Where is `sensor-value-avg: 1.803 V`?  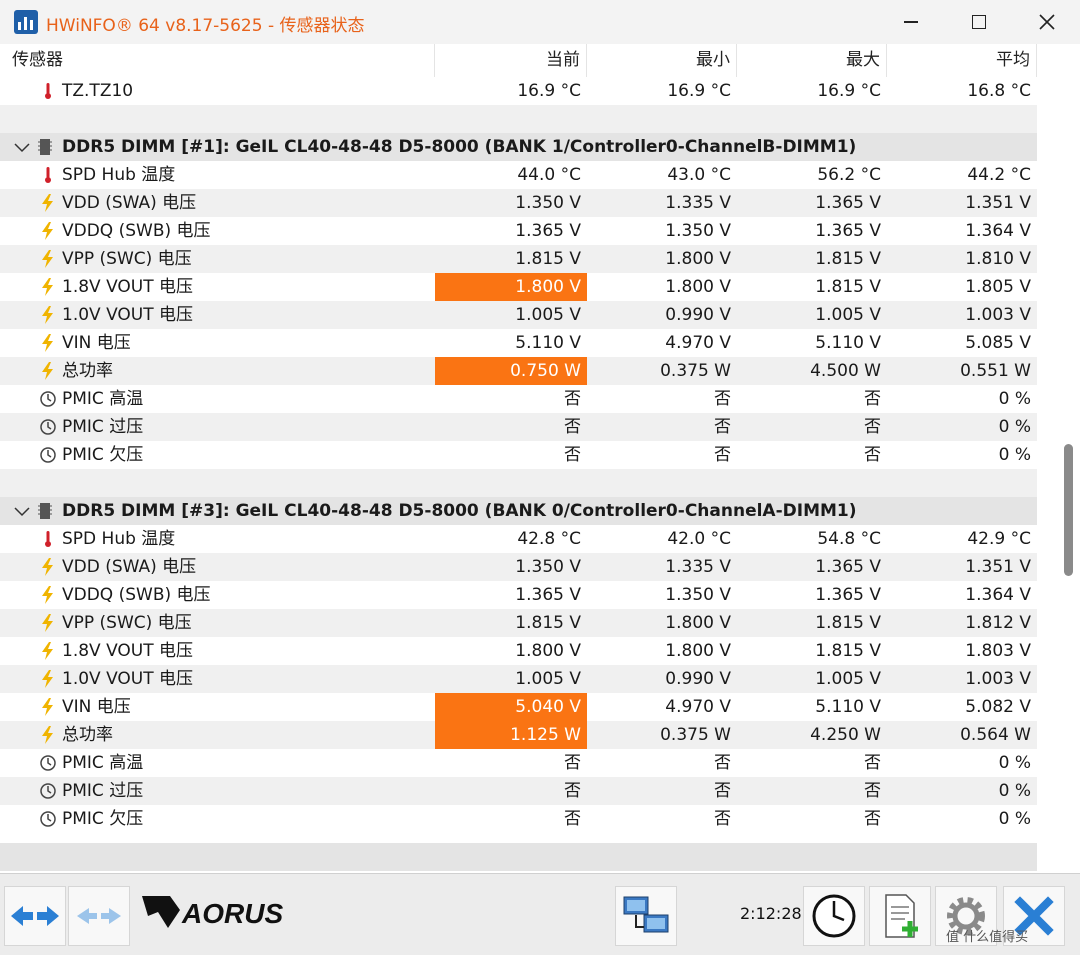 sensor-value-avg: 1.803 V is located at coordinates (998, 651).